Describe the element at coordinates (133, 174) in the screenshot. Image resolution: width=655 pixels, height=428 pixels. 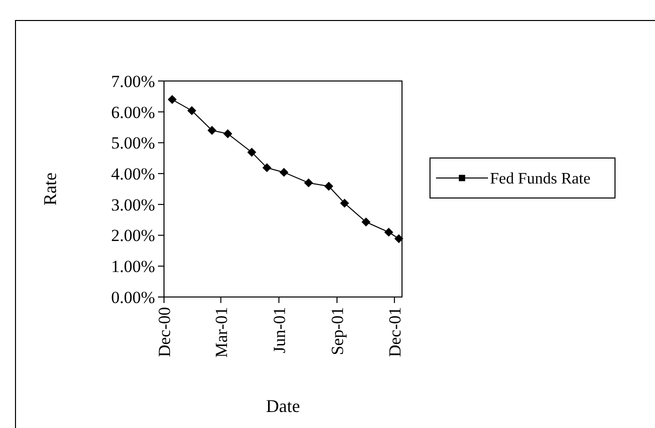
I see `y-tick-label: 4.00%` at that location.